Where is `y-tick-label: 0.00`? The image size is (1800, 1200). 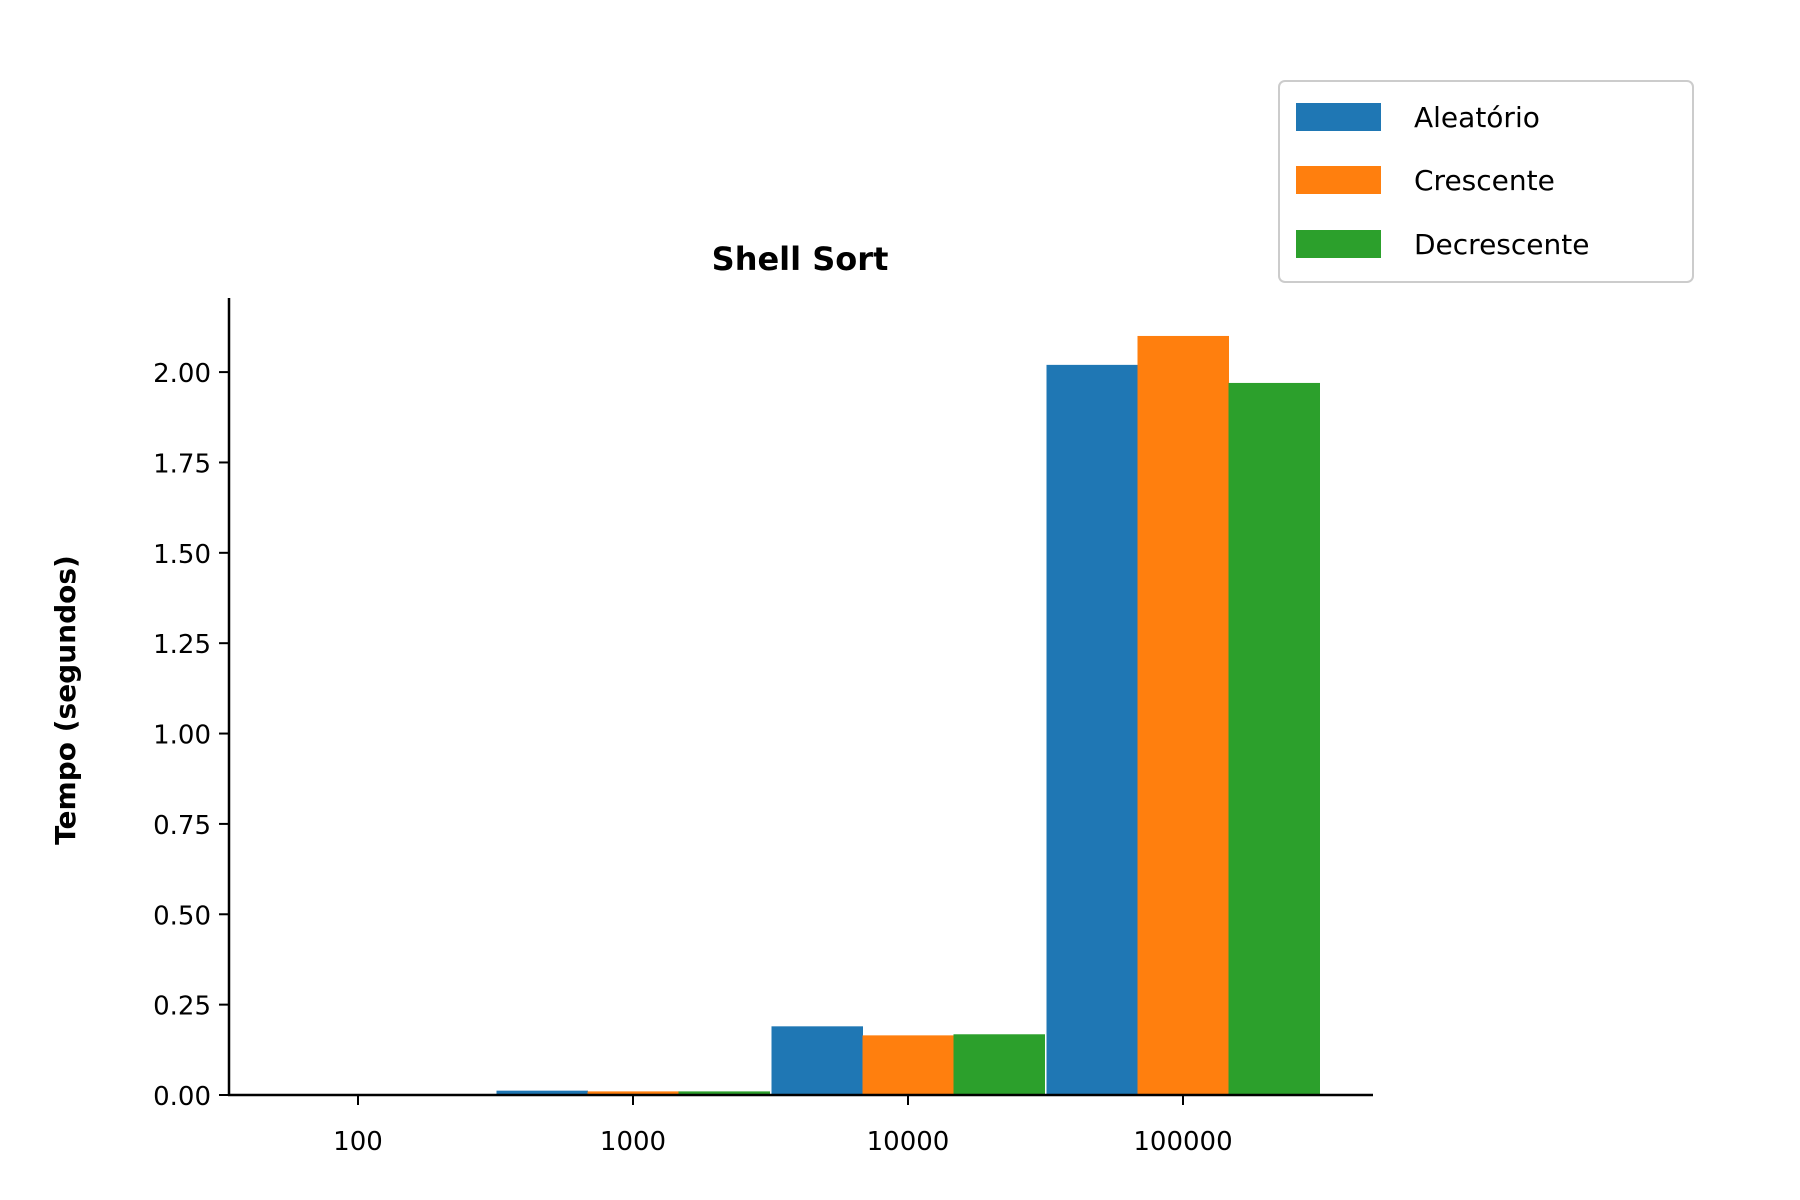
y-tick-label: 0.00 is located at coordinates (182, 1097).